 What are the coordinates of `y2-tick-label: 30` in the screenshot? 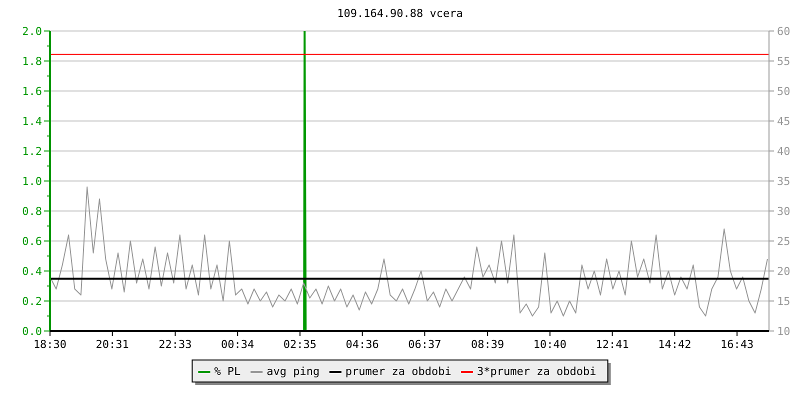 It's located at (783, 211).